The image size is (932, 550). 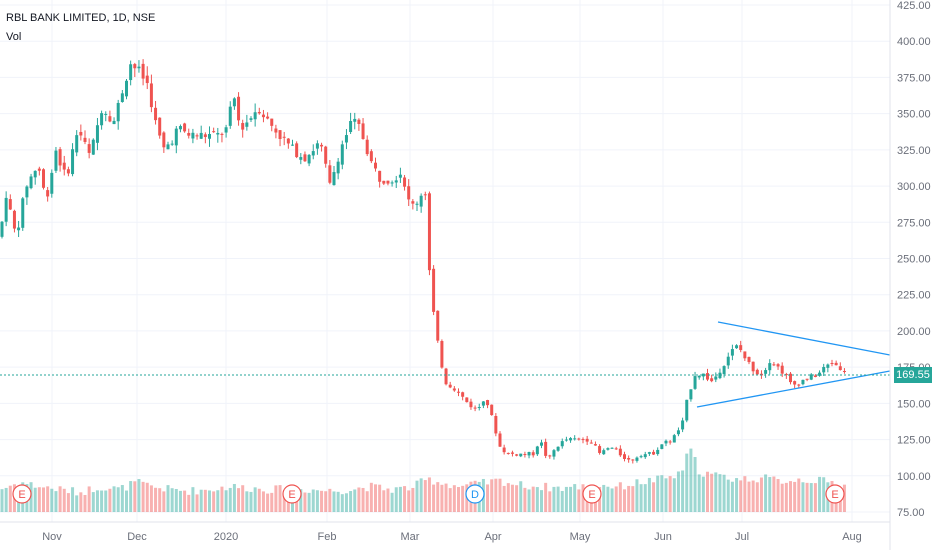 I want to click on time-tick-label: Aug, so click(x=852, y=537).